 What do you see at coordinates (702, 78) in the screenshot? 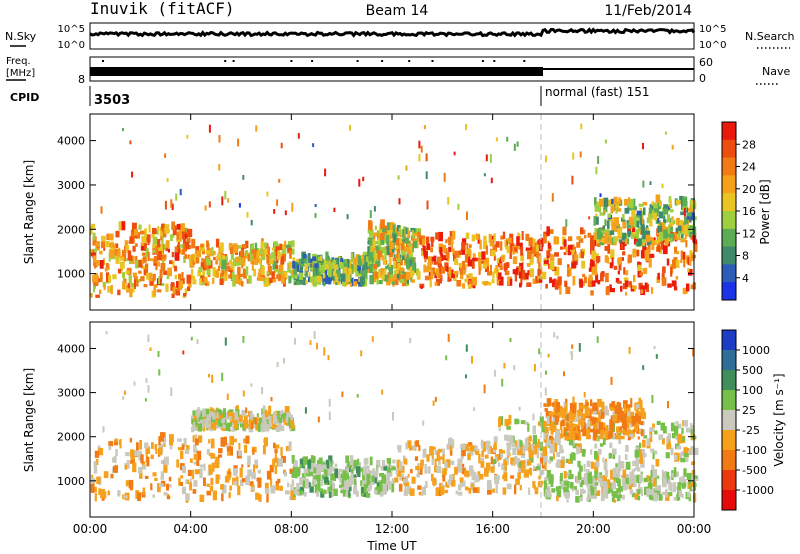
I see `nave-tick-bottom: 0` at bounding box center [702, 78].